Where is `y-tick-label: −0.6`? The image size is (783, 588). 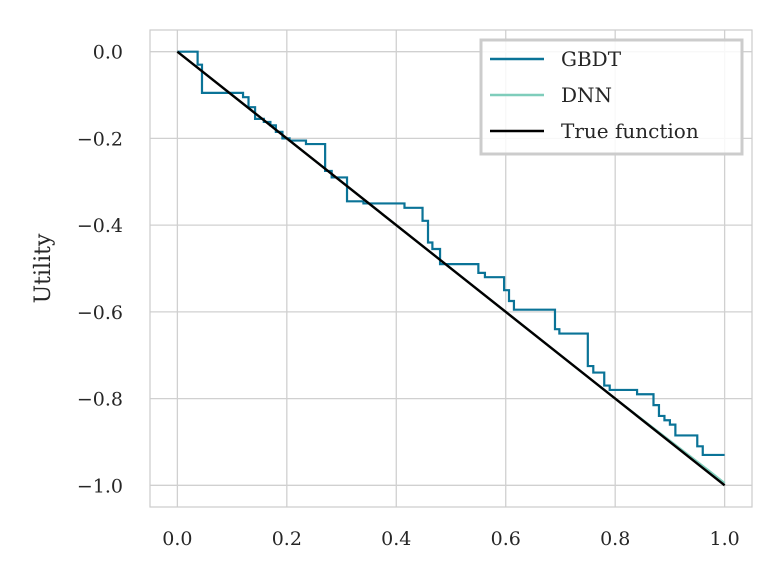
y-tick-label: −0.6 is located at coordinates (100, 313).